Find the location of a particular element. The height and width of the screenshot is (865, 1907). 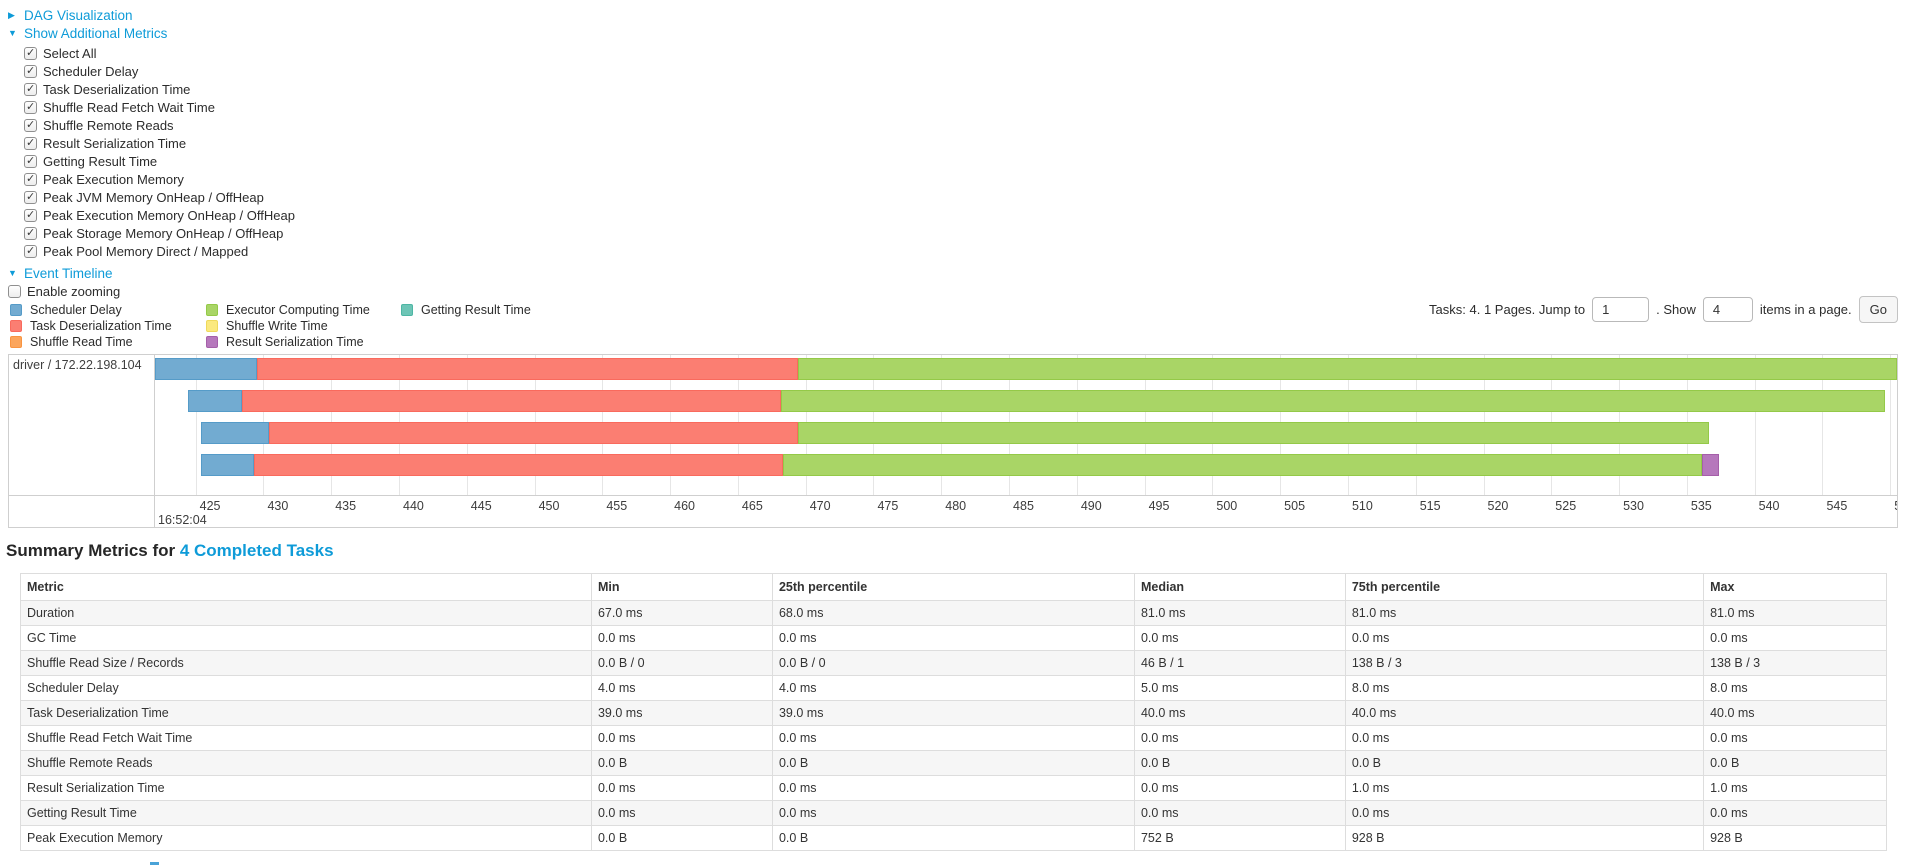

timeline-tick-label: 440 is located at coordinates (413, 506).